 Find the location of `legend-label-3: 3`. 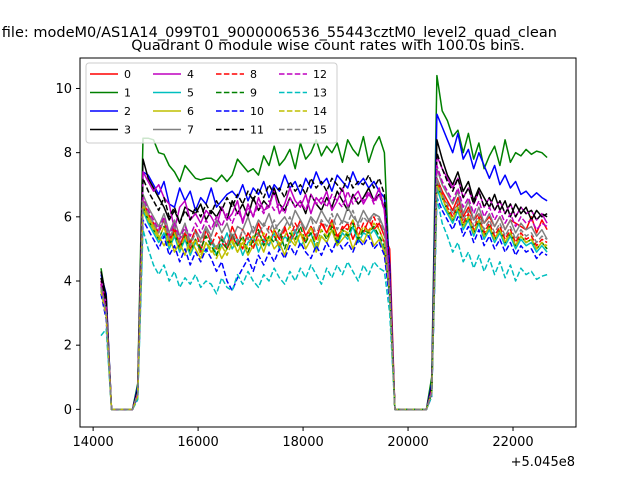

legend-label-3: 3 is located at coordinates (127, 130).